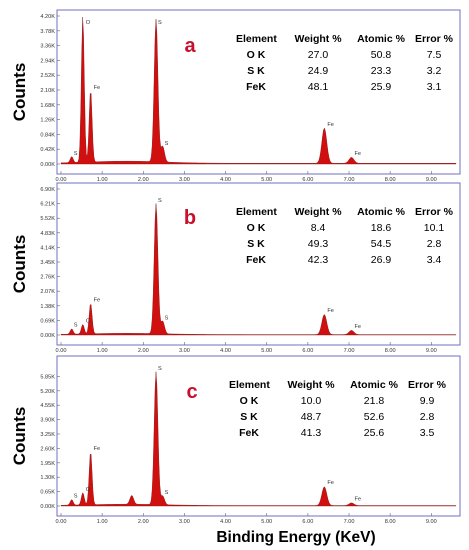 Image resolution: width=469 pixels, height=550 pixels. I want to click on y-tick-label: 0.69K, so click(47, 321).